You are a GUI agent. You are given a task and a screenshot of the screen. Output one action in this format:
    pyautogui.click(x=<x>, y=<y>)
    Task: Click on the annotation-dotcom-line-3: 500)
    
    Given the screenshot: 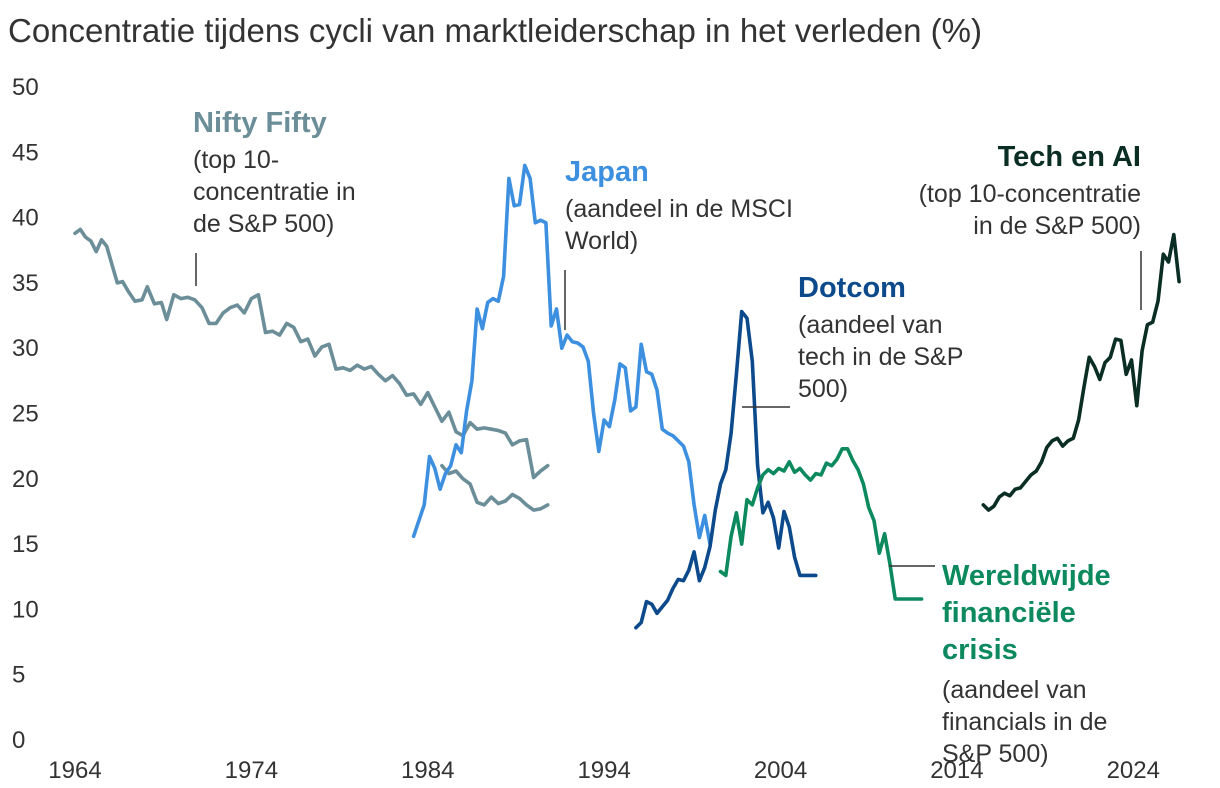 What is the action you would take?
    pyautogui.click(x=823, y=389)
    